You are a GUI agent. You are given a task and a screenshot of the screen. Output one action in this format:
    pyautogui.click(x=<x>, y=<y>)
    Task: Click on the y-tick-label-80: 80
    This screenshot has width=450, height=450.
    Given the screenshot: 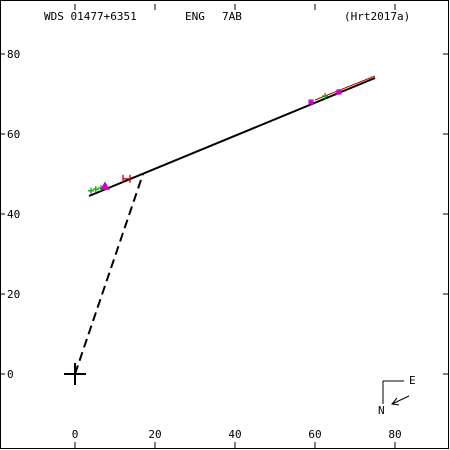 What is the action you would take?
    pyautogui.click(x=13, y=54)
    